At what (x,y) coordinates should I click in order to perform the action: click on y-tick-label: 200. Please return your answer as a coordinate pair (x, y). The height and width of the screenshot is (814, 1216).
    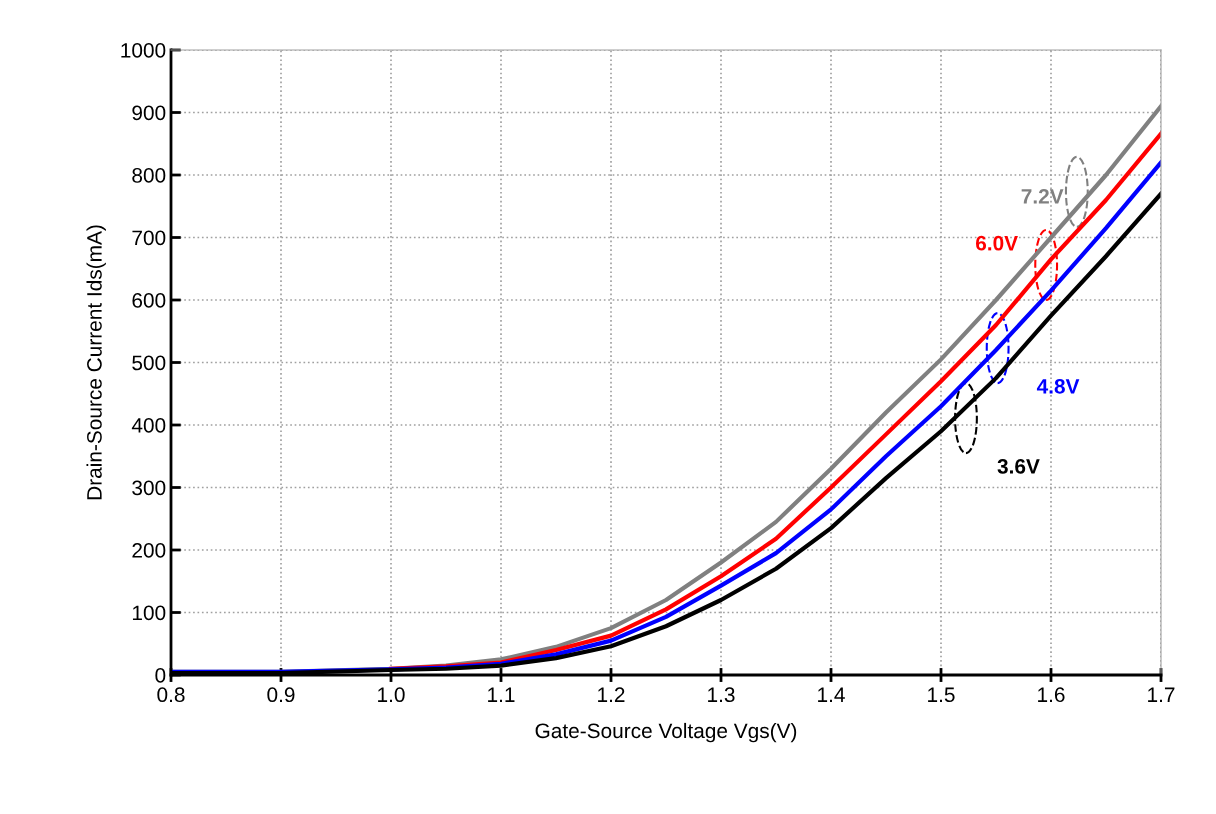
    Looking at the image, I should click on (149, 550).